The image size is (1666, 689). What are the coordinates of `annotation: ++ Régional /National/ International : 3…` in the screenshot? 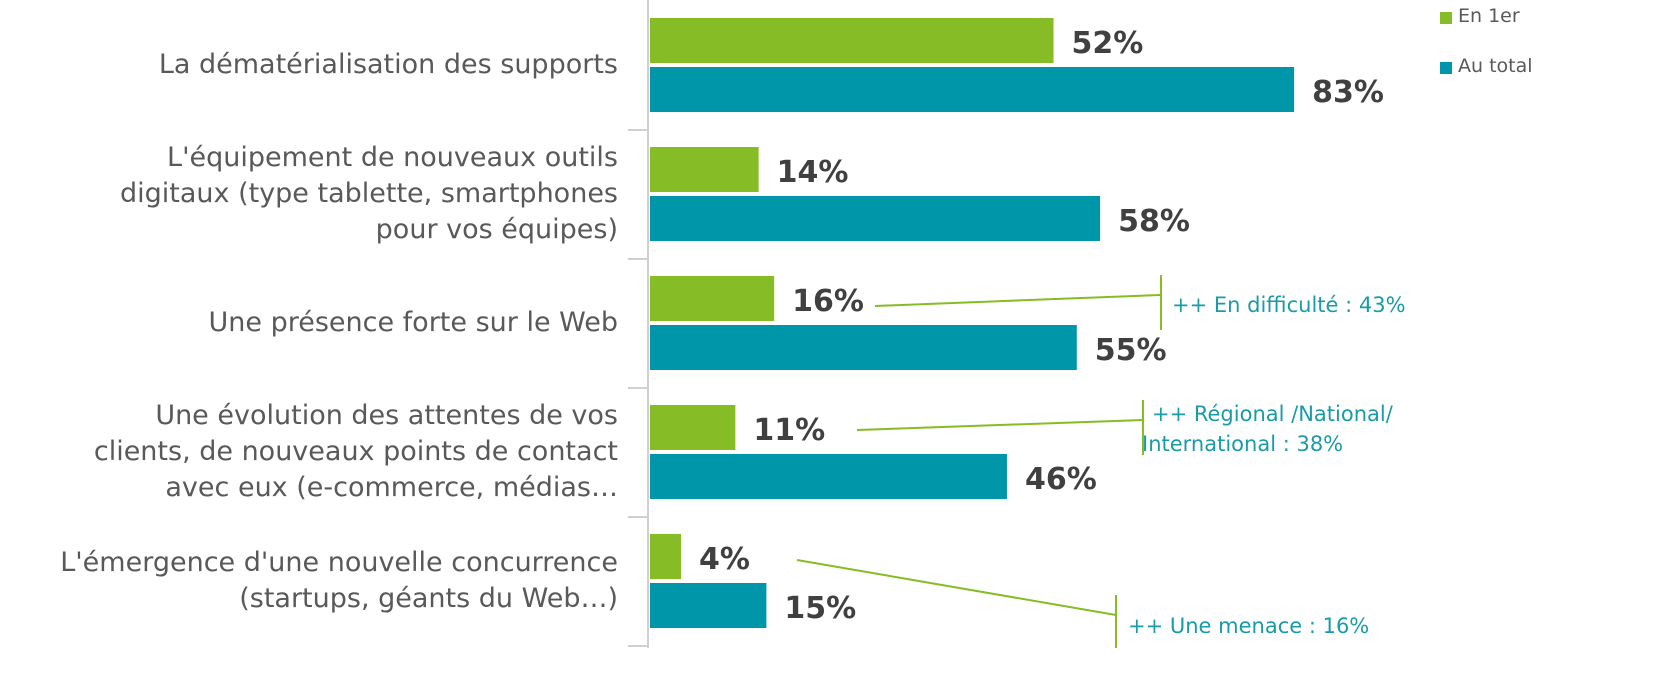 It's located at (1267, 429).